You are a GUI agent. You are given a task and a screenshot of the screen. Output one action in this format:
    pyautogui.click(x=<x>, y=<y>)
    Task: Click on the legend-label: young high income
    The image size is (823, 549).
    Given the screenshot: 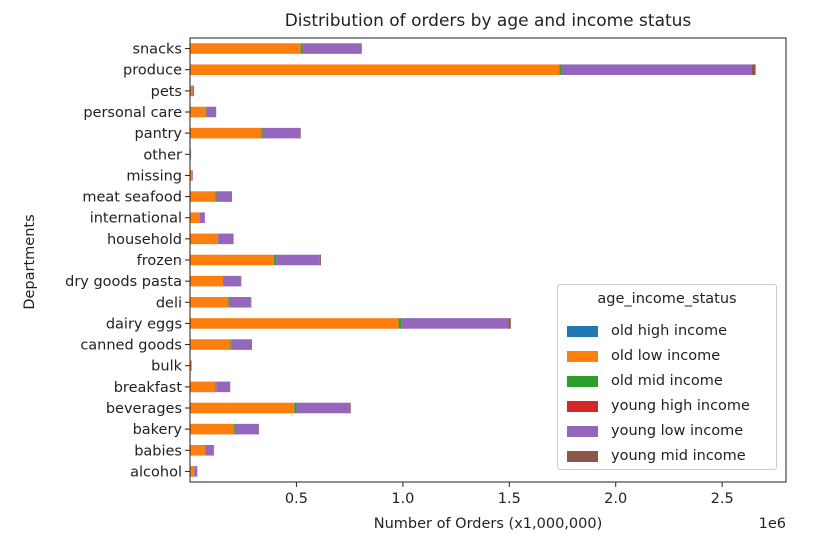 What is the action you would take?
    pyautogui.click(x=680, y=406)
    